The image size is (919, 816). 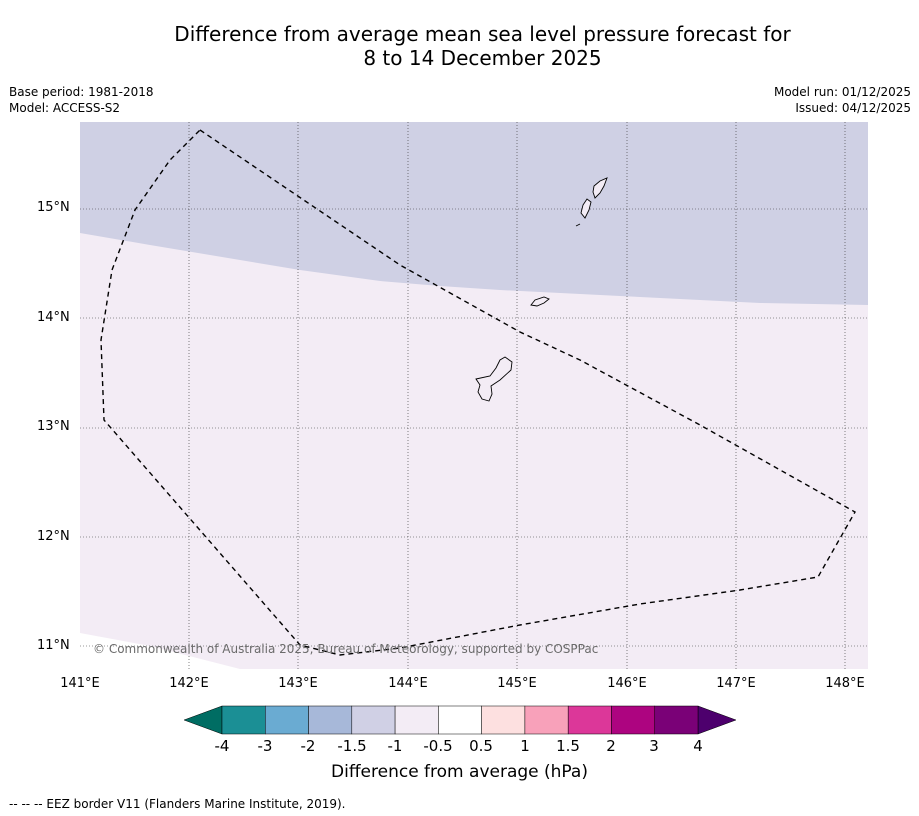 I want to click on colorbar-tick: 4, so click(x=698, y=746).